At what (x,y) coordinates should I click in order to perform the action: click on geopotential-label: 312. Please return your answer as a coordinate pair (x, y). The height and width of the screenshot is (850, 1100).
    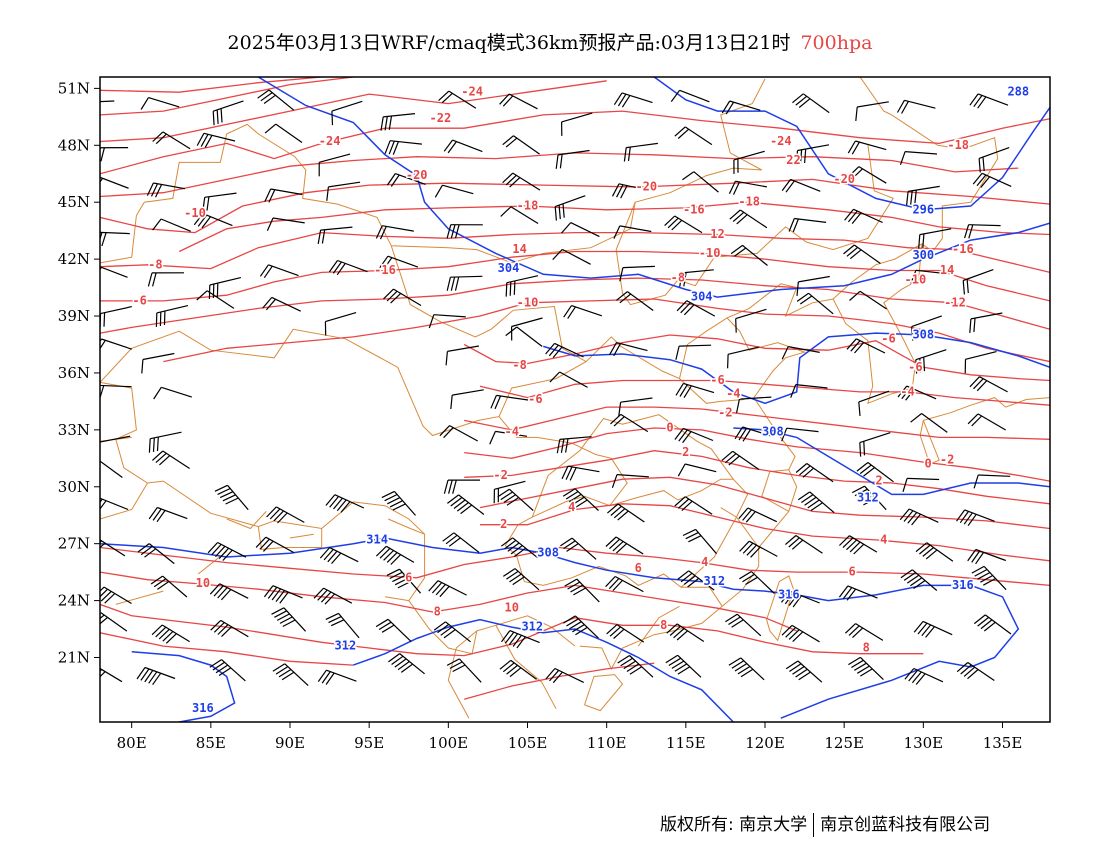
    Looking at the image, I should click on (714, 581).